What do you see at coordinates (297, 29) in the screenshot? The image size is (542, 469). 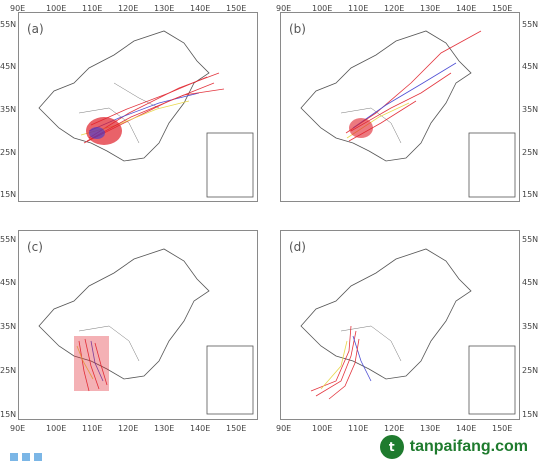 I see `panel-b-label: (b)` at bounding box center [297, 29].